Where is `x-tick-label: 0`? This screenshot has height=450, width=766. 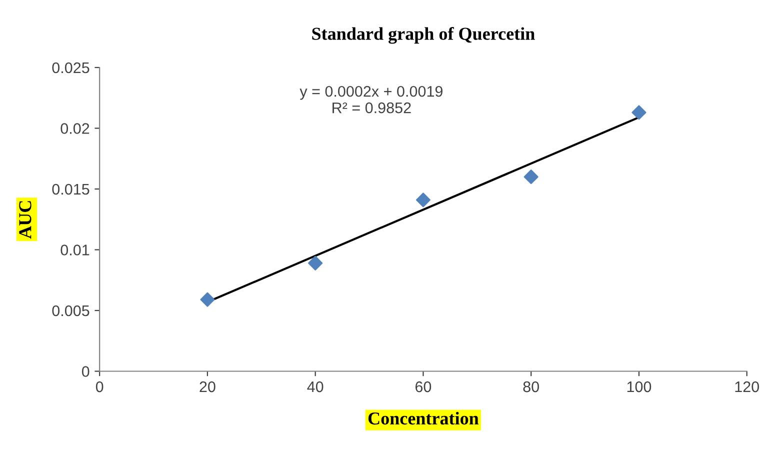
x-tick-label: 0 is located at coordinates (100, 386).